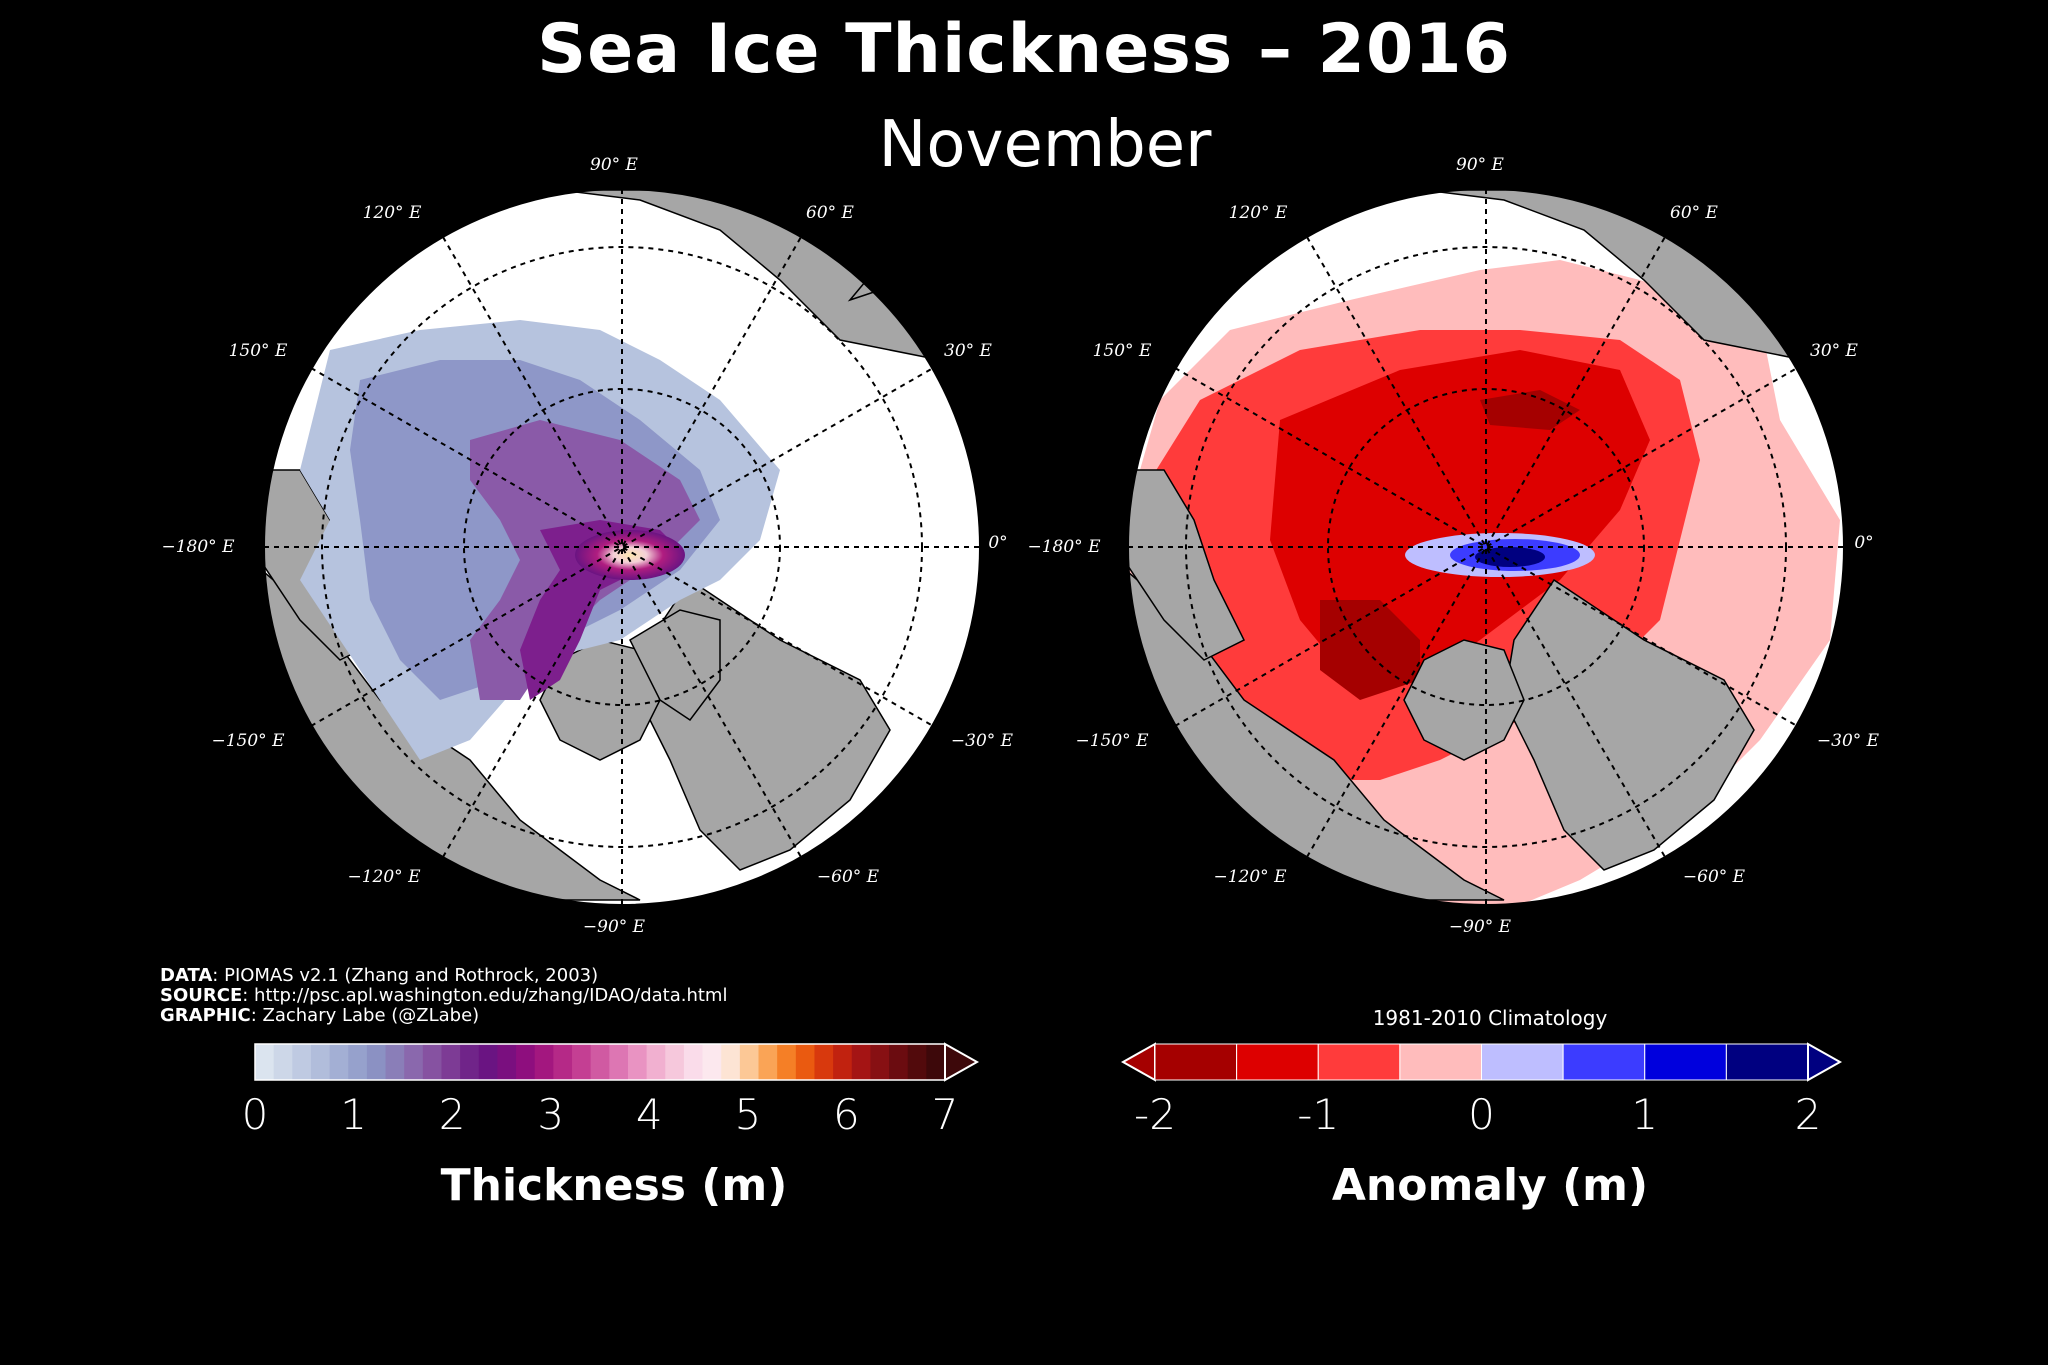 Image resolution: width=2048 pixels, height=1365 pixels. Describe the element at coordinates (1490, 1185) in the screenshot. I see `anomaly-colorbar-title: Anomaly (m)` at that location.